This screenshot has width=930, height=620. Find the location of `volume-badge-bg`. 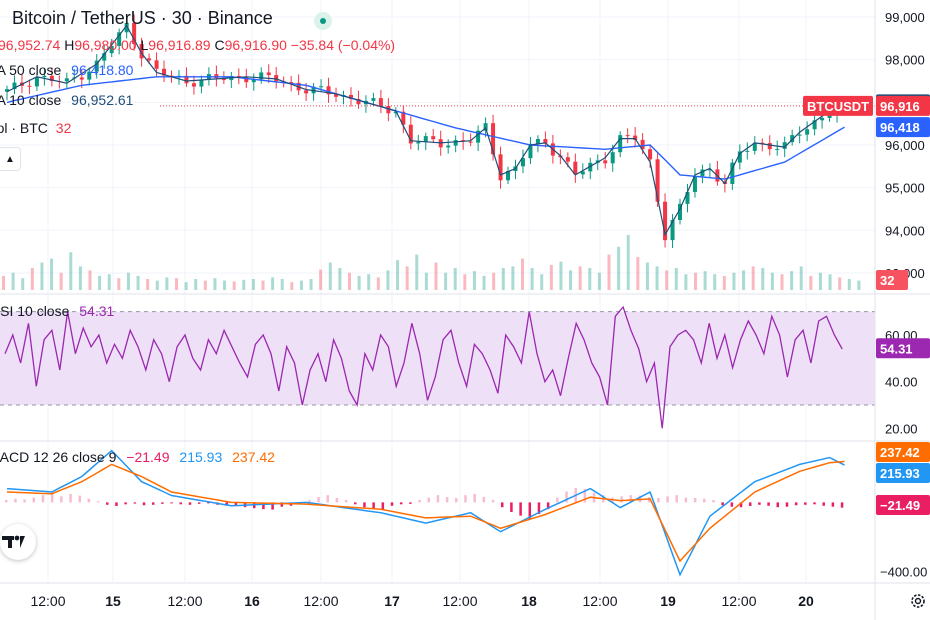

volume-badge-bg is located at coordinates (892, 280).